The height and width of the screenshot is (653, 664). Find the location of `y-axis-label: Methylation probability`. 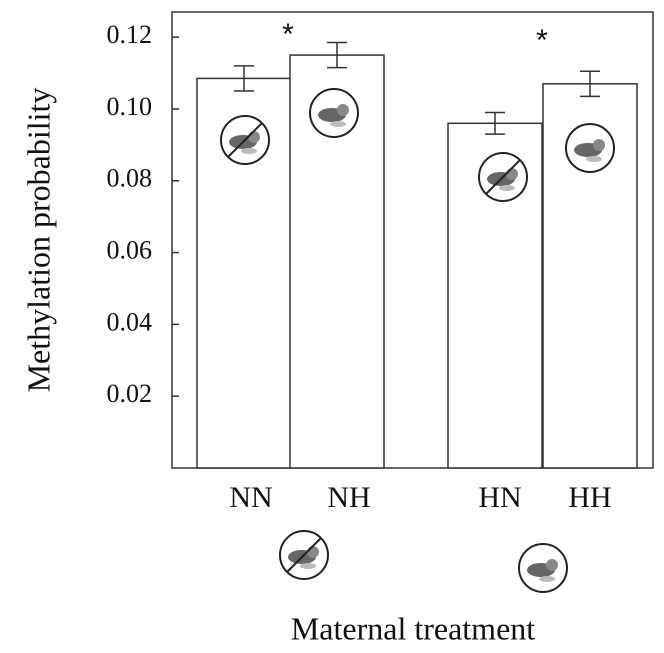

y-axis-label: Methylation probability is located at coordinates (38, 240).